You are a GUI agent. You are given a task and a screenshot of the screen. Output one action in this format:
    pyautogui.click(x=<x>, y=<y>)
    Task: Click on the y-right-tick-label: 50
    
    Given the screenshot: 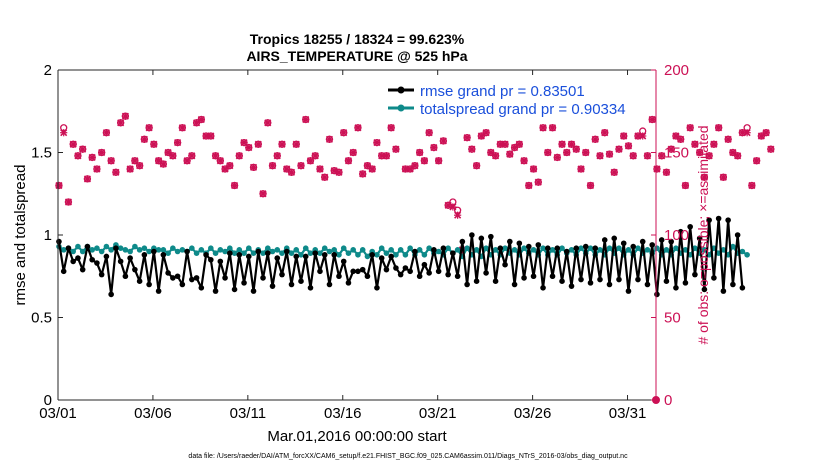 What is the action you would take?
    pyautogui.click(x=672, y=318)
    